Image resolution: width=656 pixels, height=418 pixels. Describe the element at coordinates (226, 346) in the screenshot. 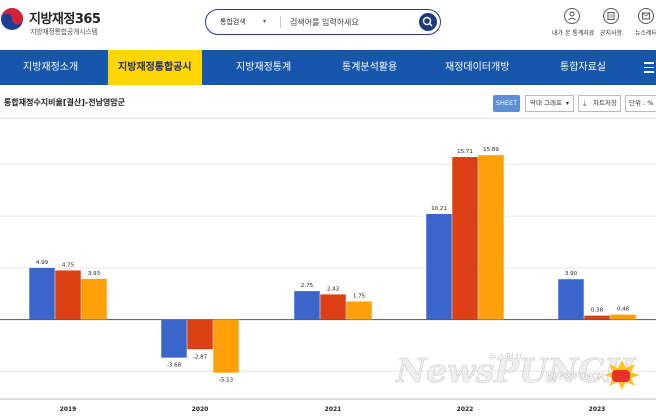

I see `bar-2020-s3` at that location.